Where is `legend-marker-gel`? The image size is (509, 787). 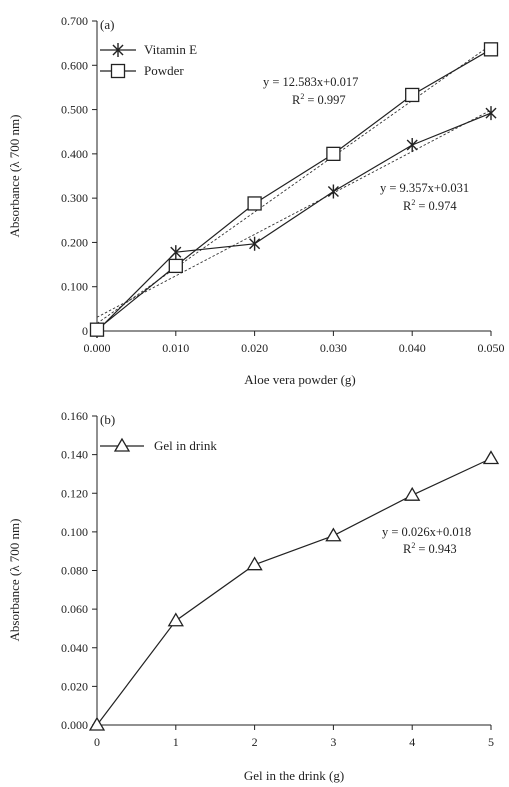
legend-marker-gel is located at coordinates (122, 444).